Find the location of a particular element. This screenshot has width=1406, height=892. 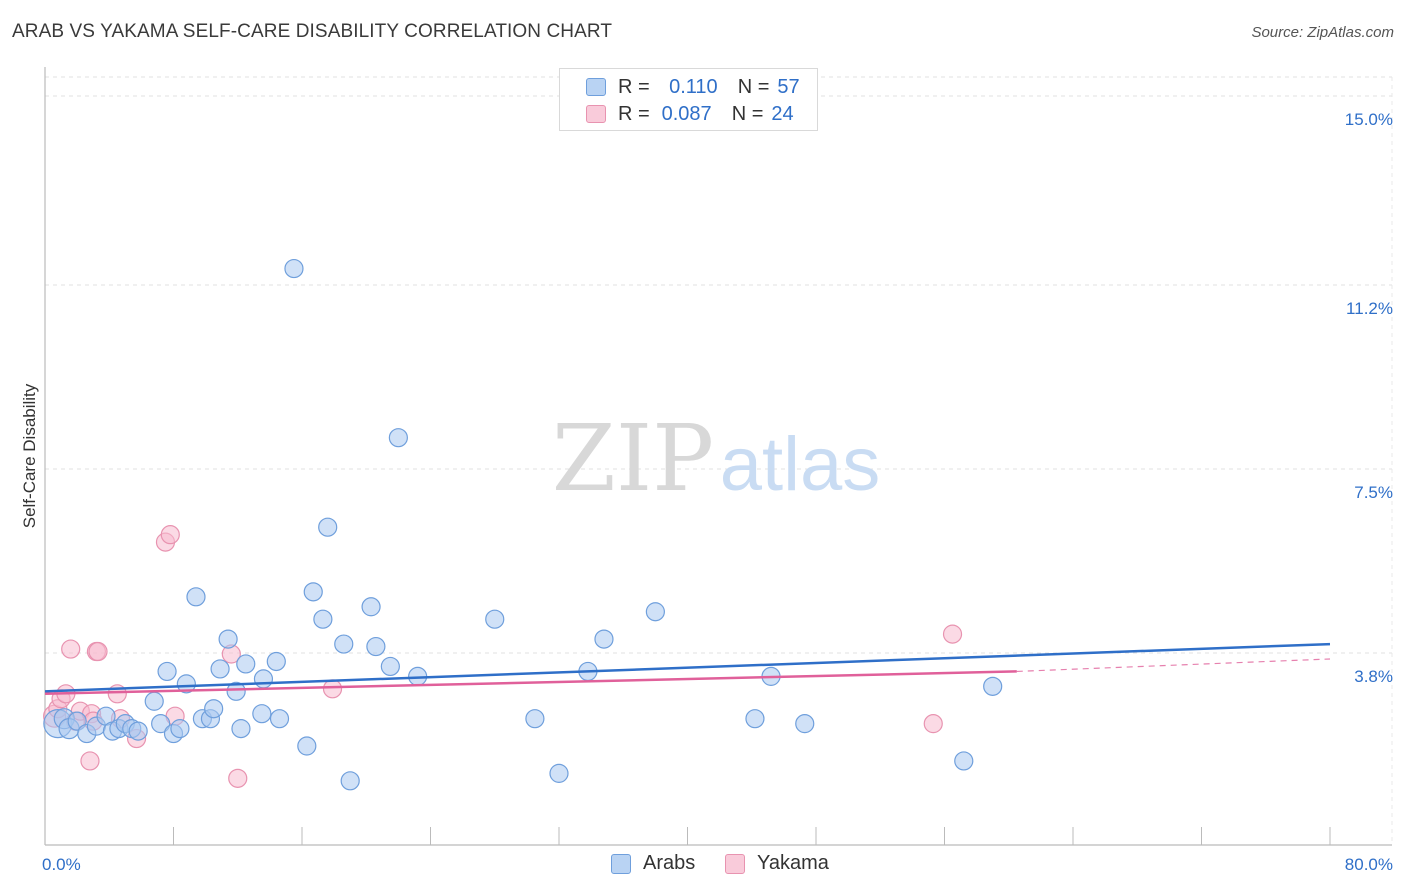

yakama-trend-extension is located at coordinates (1173, 665).